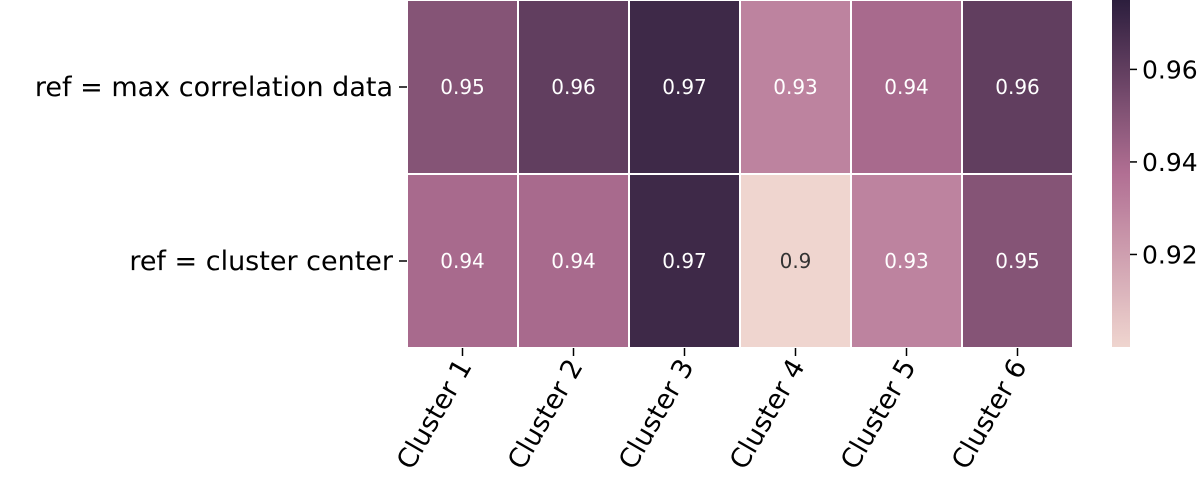 Image resolution: width=1200 pixels, height=487 pixels. Describe the element at coordinates (214, 87) in the screenshot. I see `y-tick-label: ref = max correlation data` at that location.